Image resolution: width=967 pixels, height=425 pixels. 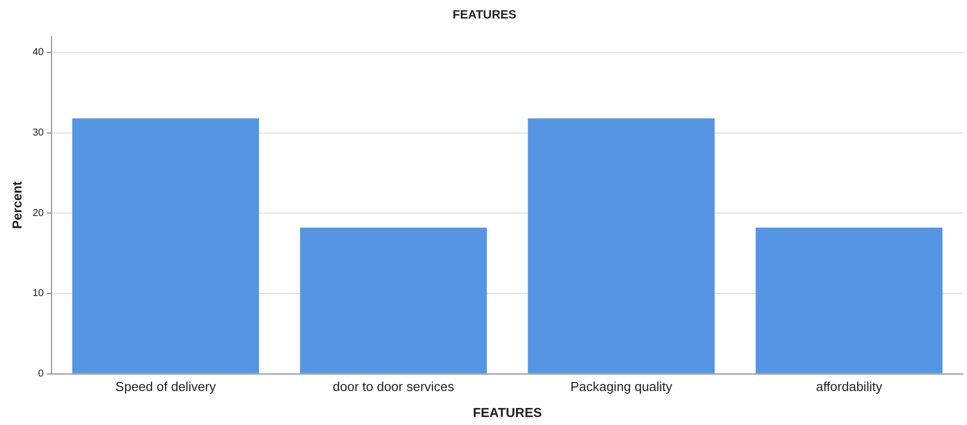 I want to click on x-axis-title: FEATURES, so click(x=507, y=412).